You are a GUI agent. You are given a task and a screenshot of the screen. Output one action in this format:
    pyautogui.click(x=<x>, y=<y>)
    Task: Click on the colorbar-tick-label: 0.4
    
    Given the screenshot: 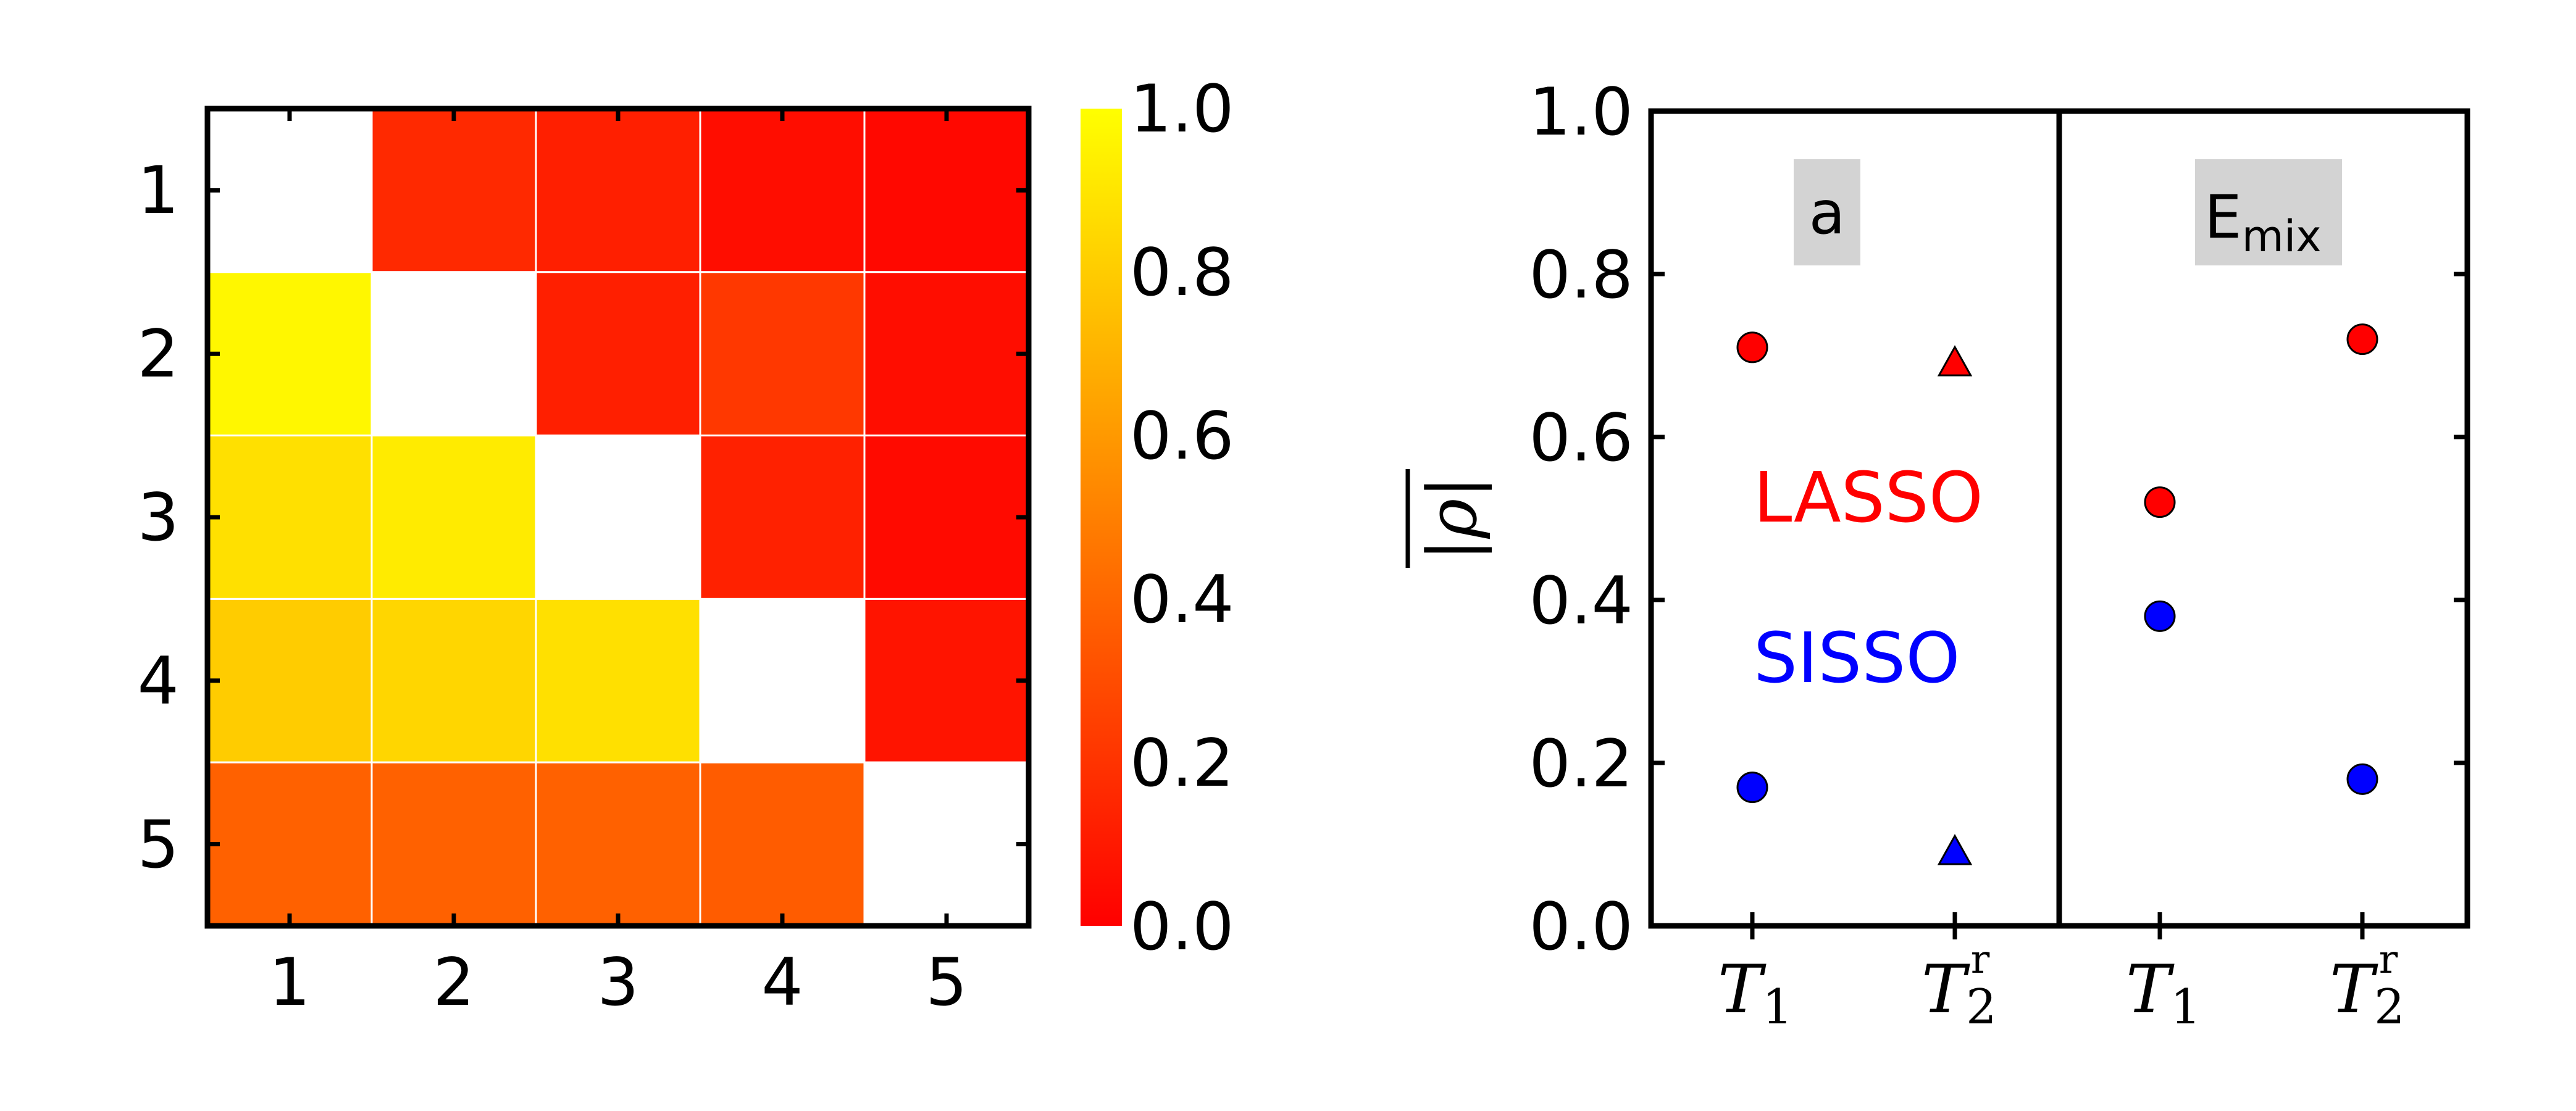 What is the action you would take?
    pyautogui.click(x=1182, y=600)
    